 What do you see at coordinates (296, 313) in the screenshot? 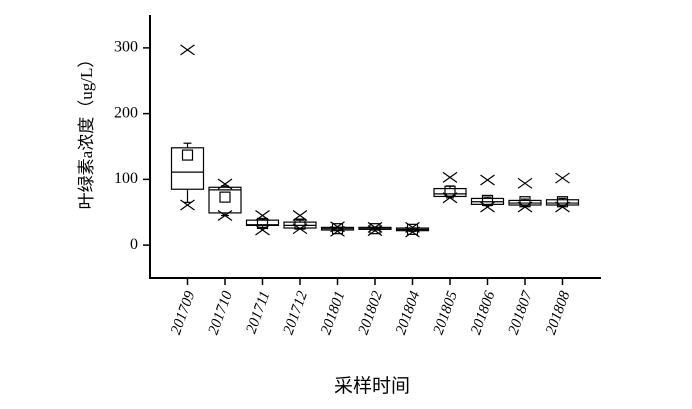
I see `x-tick-label: 201712` at bounding box center [296, 313].